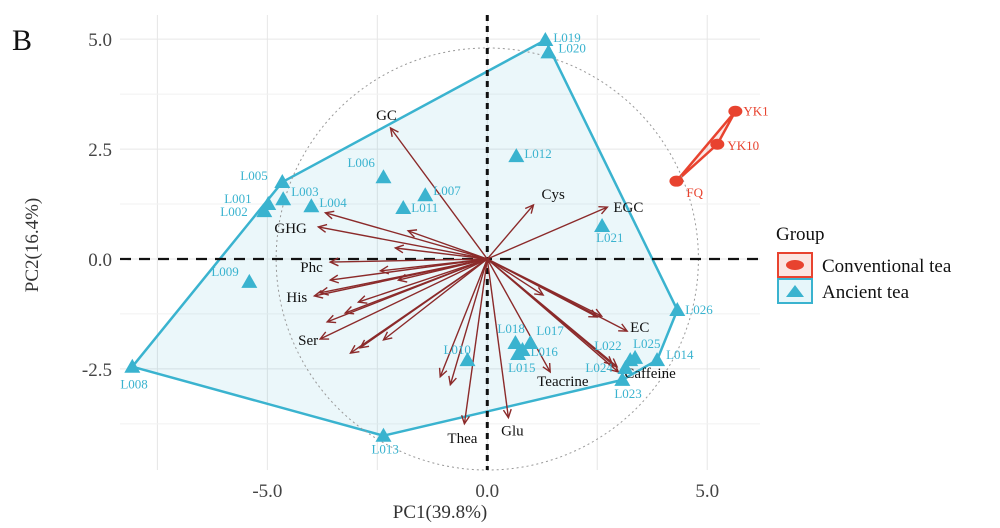 The height and width of the screenshot is (528, 1000). I want to click on point-label: L017, so click(550, 330).